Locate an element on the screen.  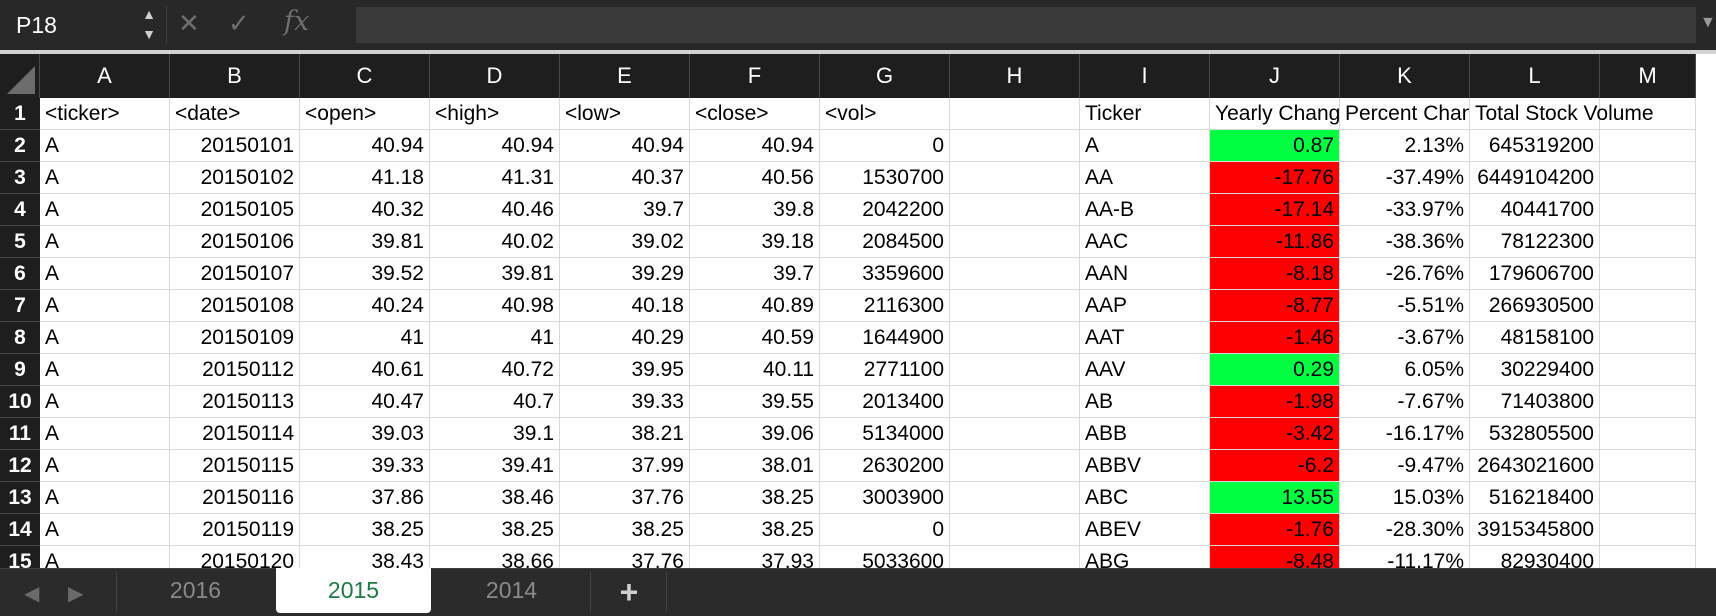
cell-c12: 39.33 is located at coordinates (365, 466).